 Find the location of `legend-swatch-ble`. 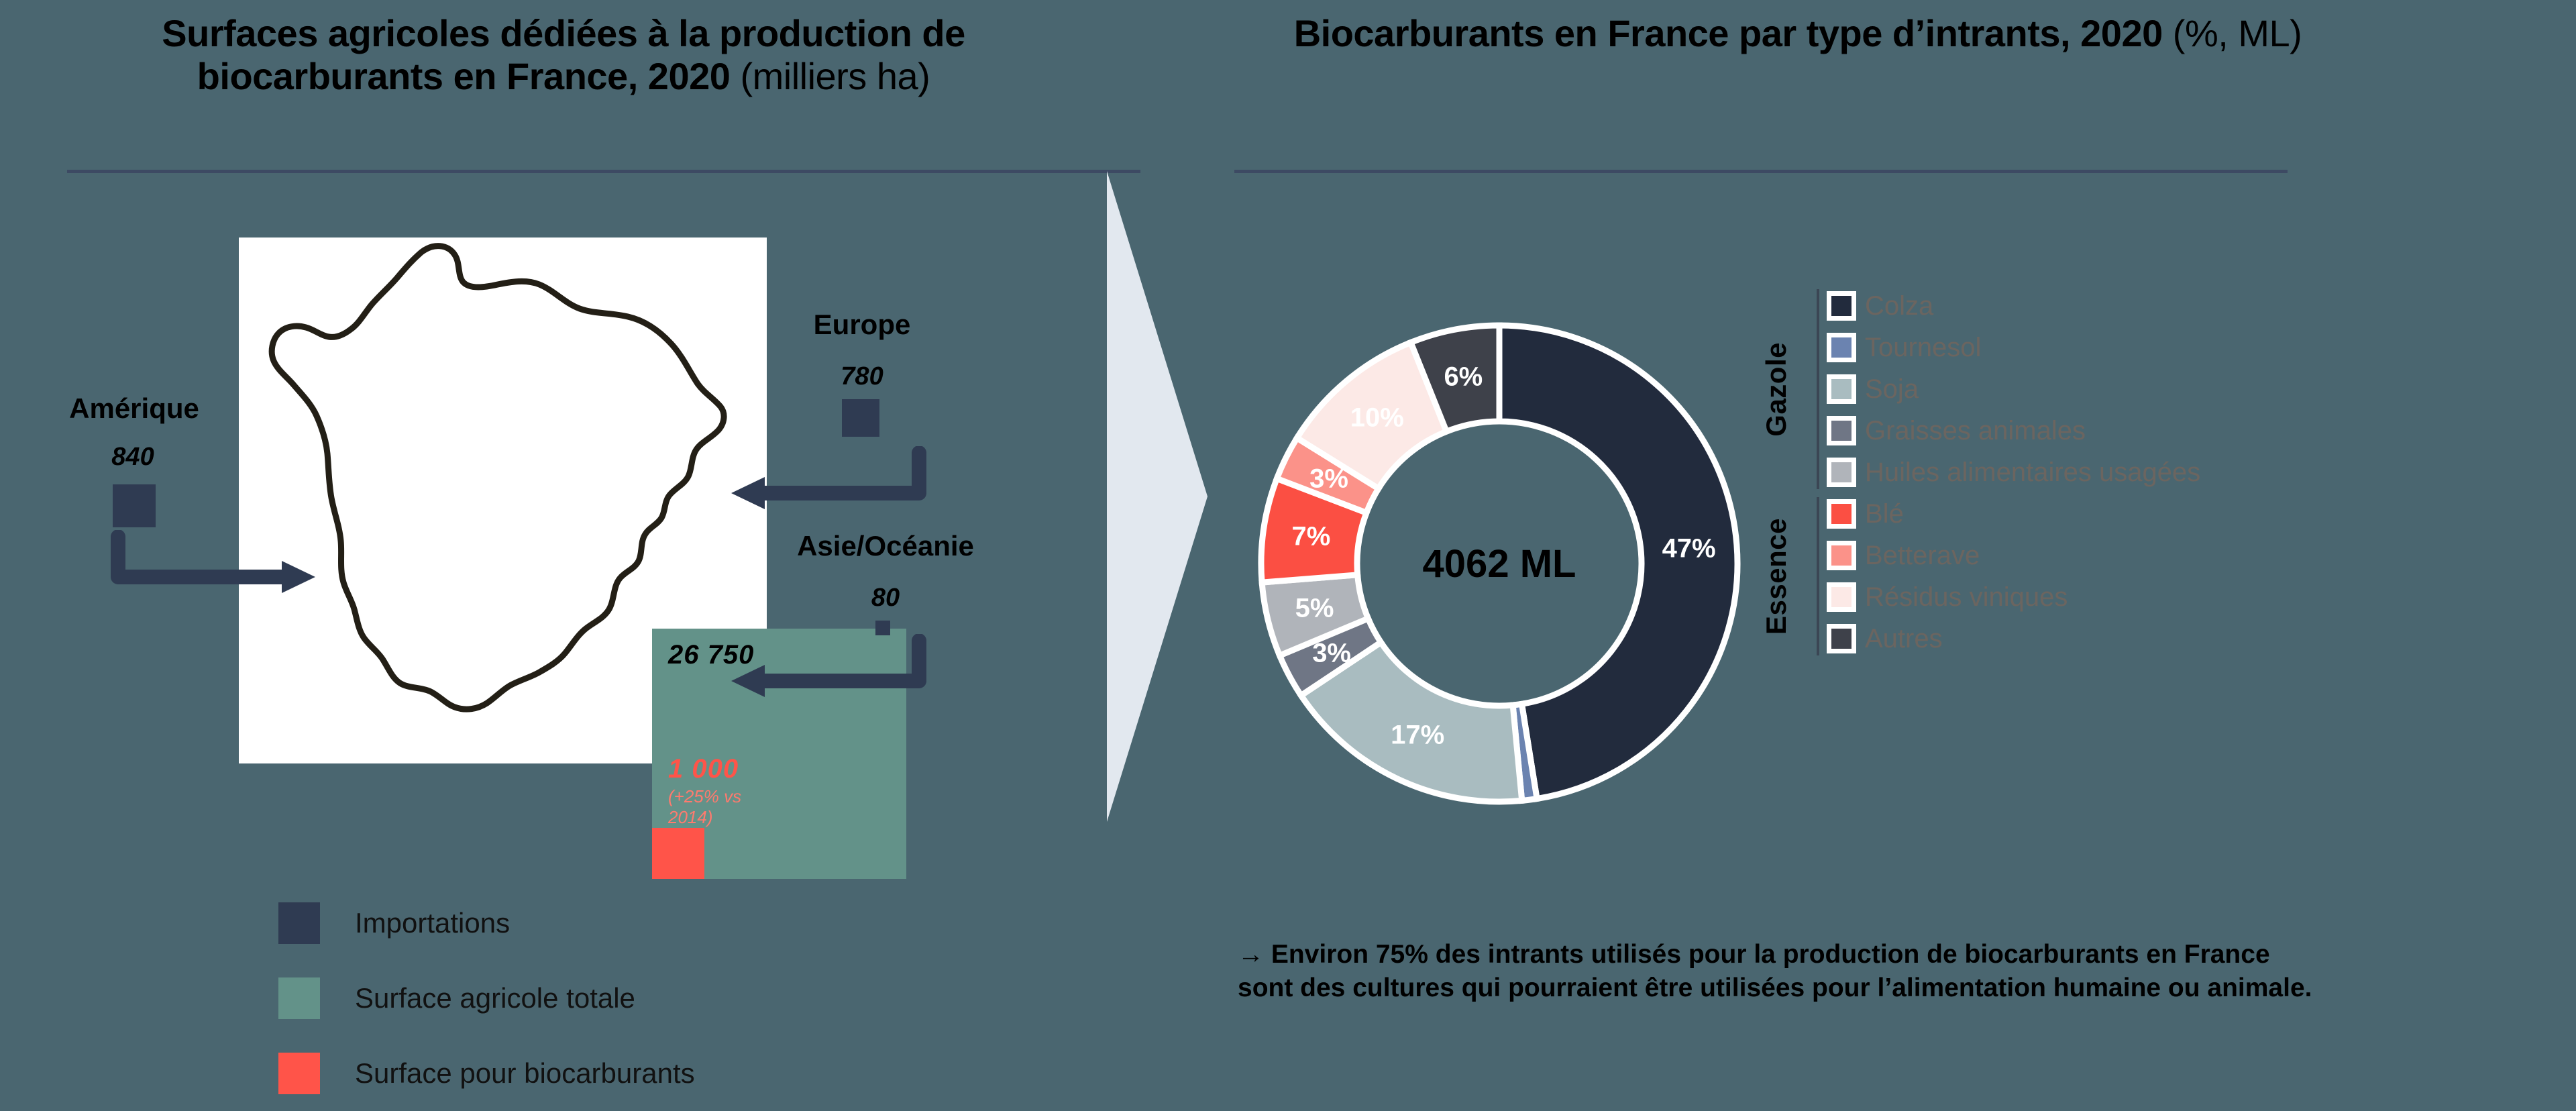

legend-swatch-ble is located at coordinates (1841, 514).